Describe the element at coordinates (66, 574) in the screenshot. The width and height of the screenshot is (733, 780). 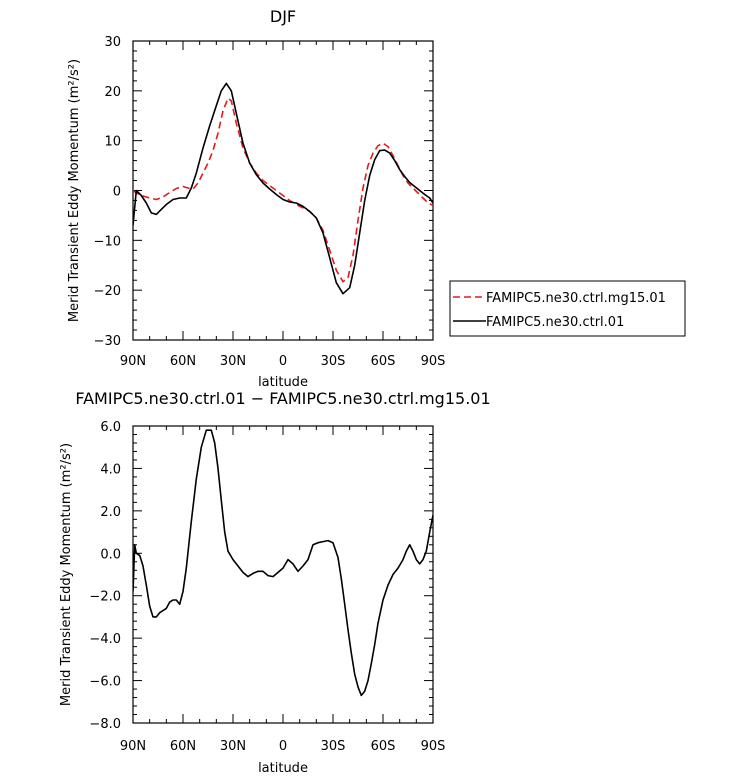
I see `bottom-y-axis-label: Merid Transient Eddy Momentum (m²/s²)` at that location.